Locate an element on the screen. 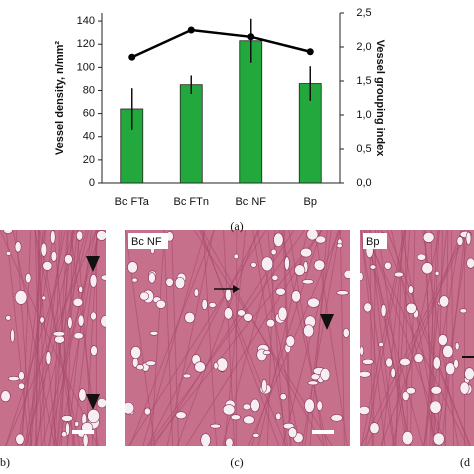 Image resolution: width=474 pixels, height=474 pixels. y-tick-label: 80 is located at coordinates (89, 90).